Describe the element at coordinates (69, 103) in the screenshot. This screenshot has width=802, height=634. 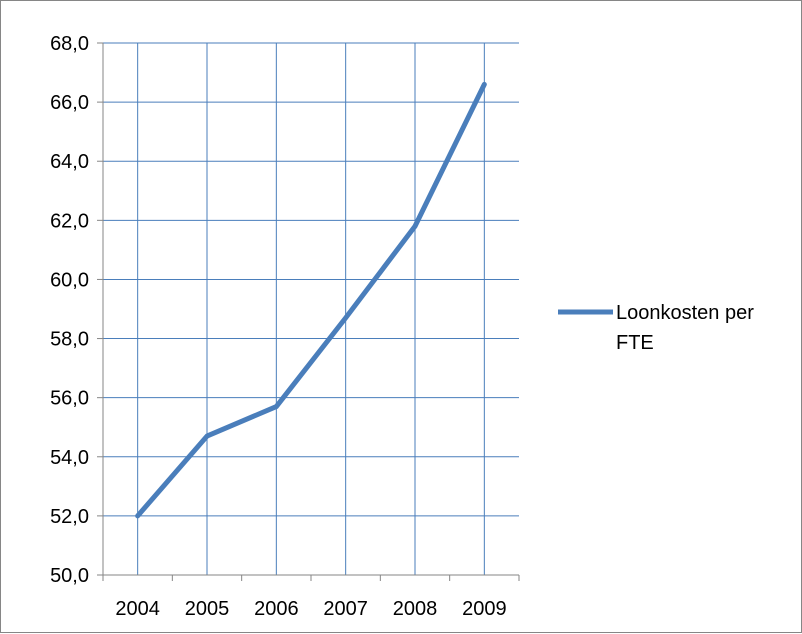
I see `y-tick-label: 66,0` at that location.